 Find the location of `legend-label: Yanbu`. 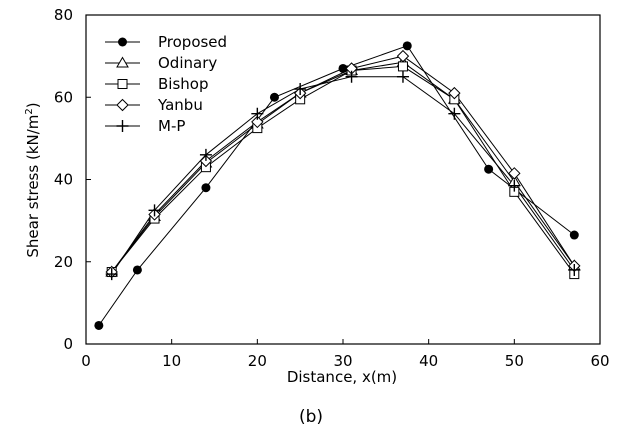

legend-label: Yanbu is located at coordinates (180, 105).